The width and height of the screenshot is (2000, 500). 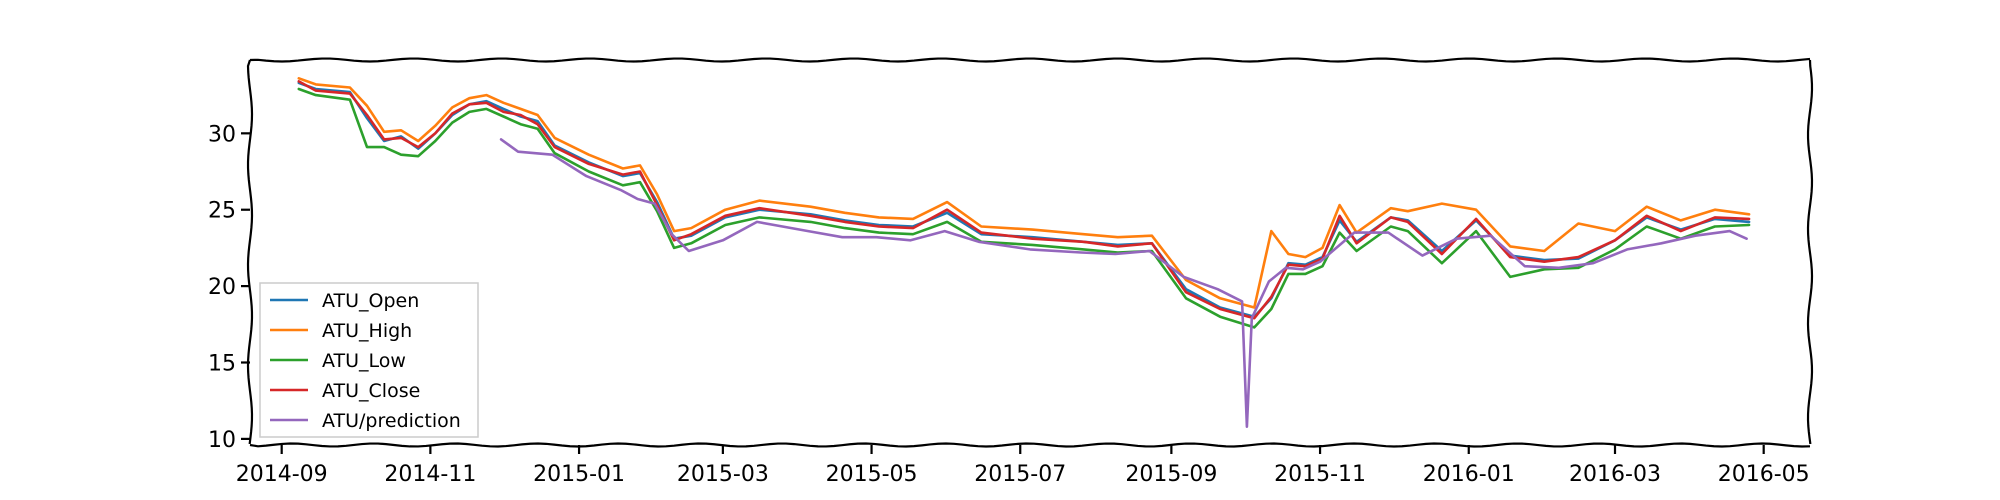 I want to click on x-tick-label: 2015-05, so click(x=872, y=474).